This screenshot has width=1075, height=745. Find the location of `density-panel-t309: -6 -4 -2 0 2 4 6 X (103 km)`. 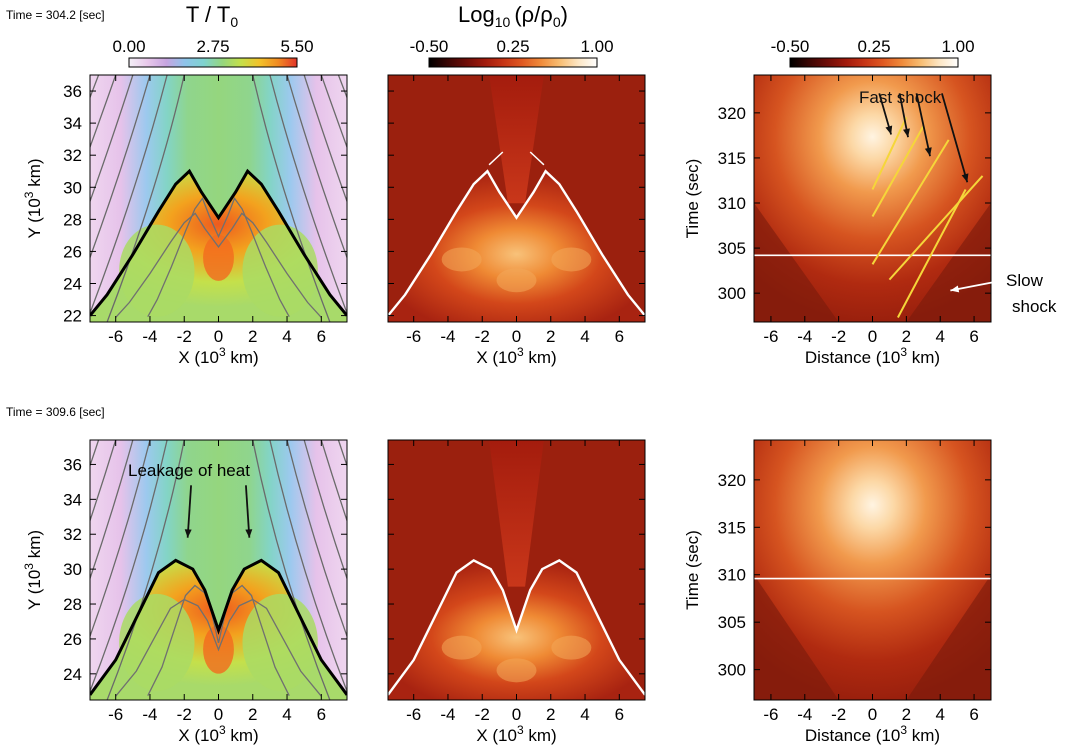

density-panel-t309: -6 -4 -2 0 2 4 6 X (103 km) is located at coordinates (516, 592).